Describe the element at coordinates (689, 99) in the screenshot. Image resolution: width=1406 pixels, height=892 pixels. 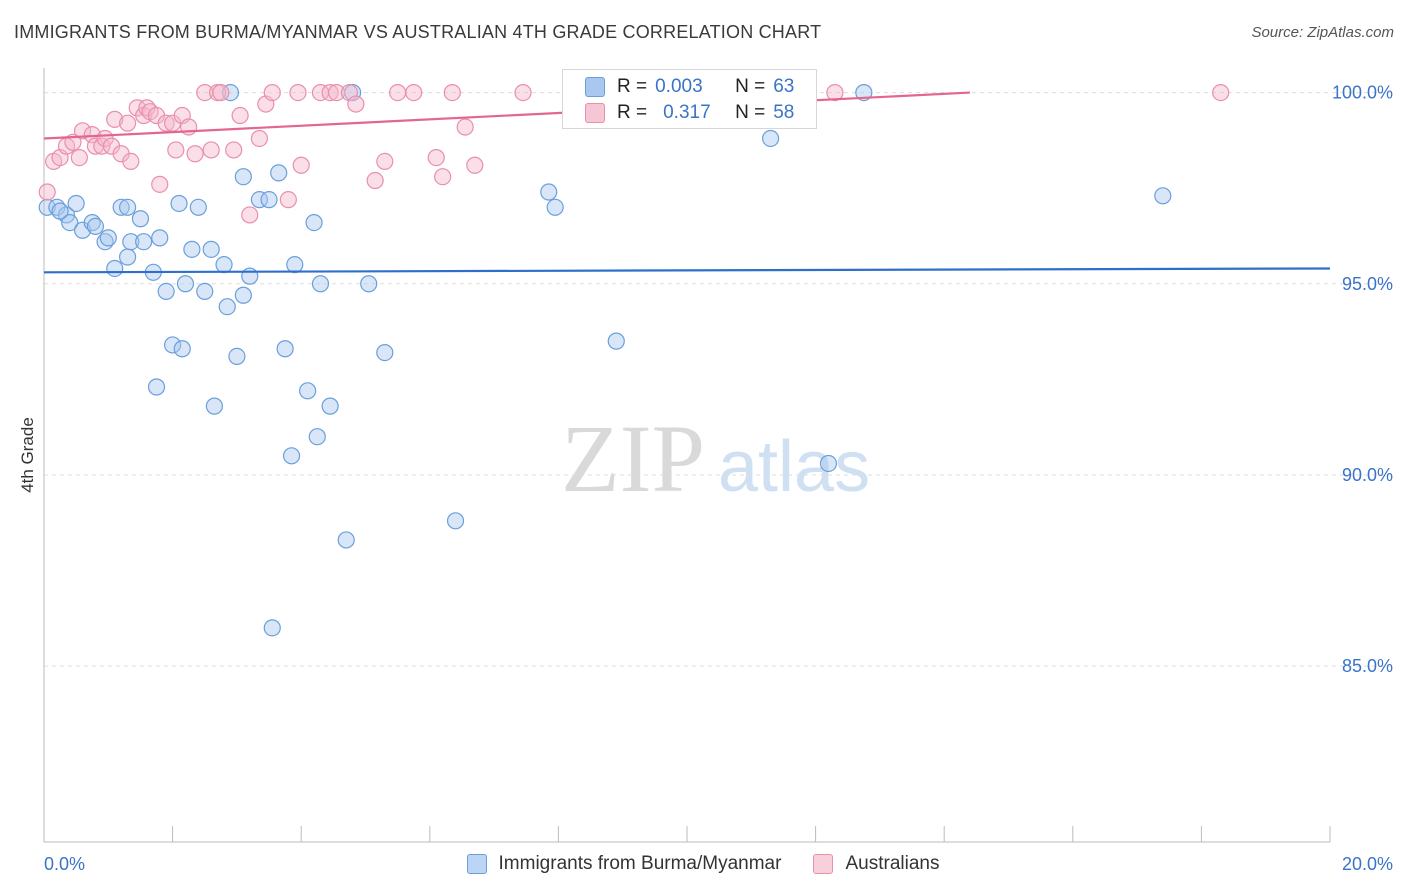
I see `correlation-legend: R = 0.003 N = 63 R = 0.317 N = 58` at that location.